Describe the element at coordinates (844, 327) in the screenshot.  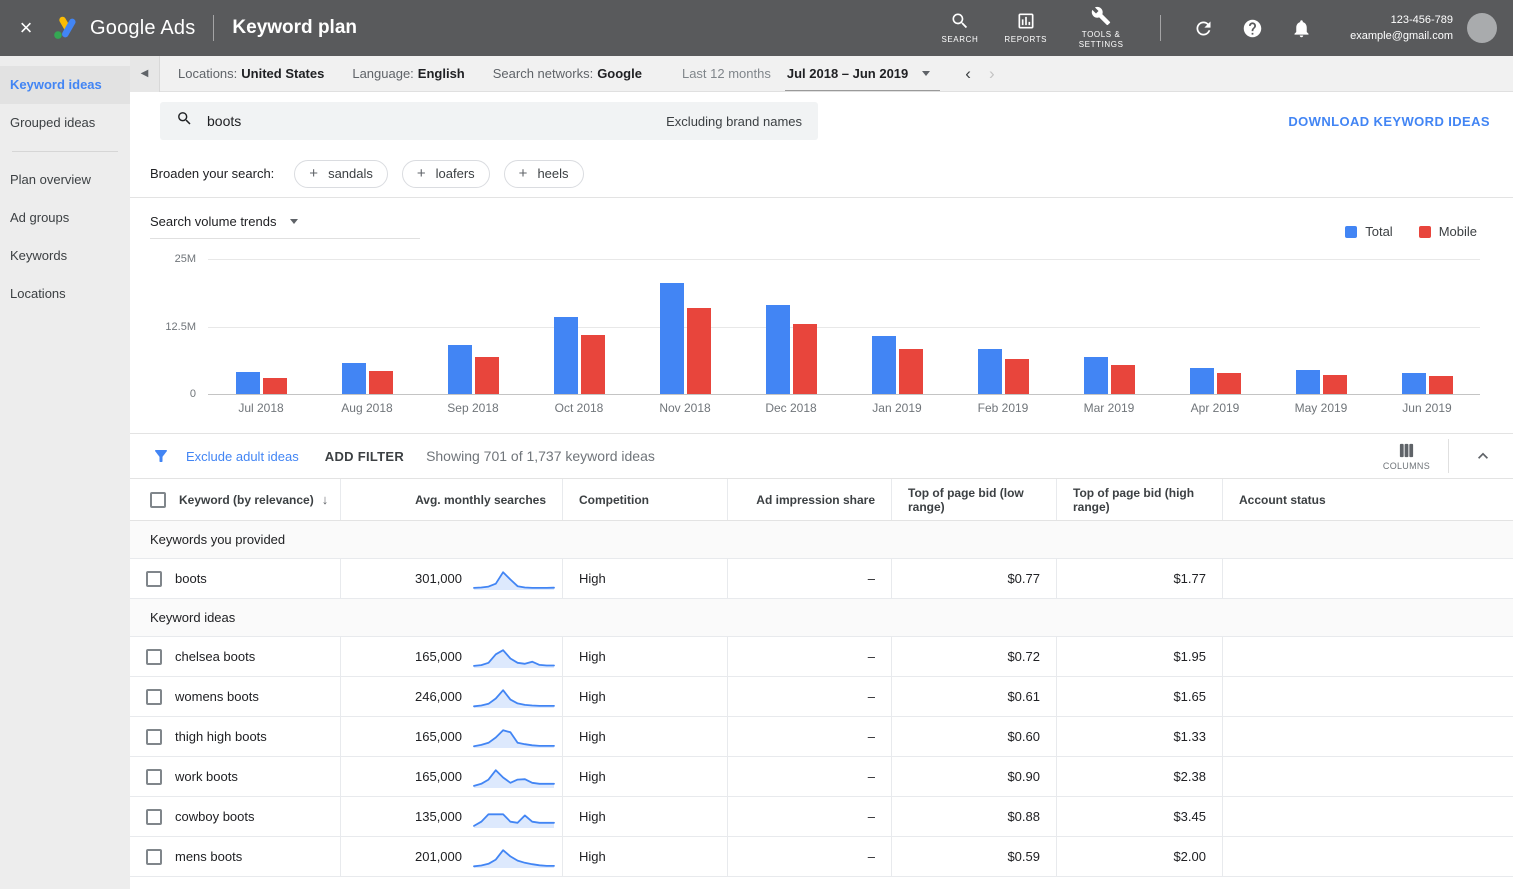
I see `gridline` at that location.